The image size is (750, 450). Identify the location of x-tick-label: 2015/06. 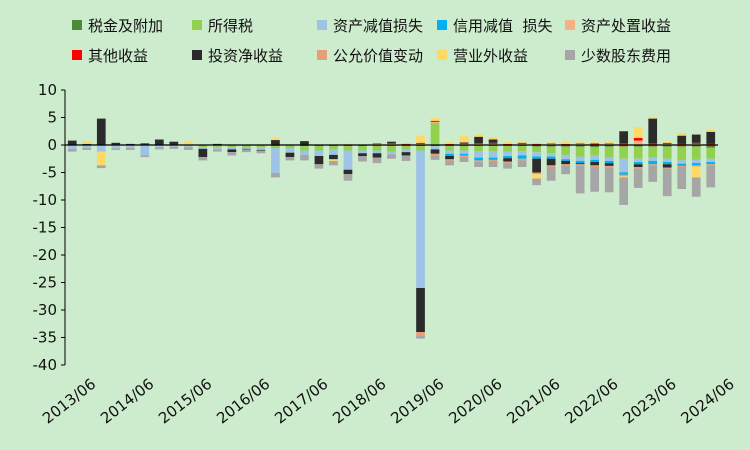
(185, 401).